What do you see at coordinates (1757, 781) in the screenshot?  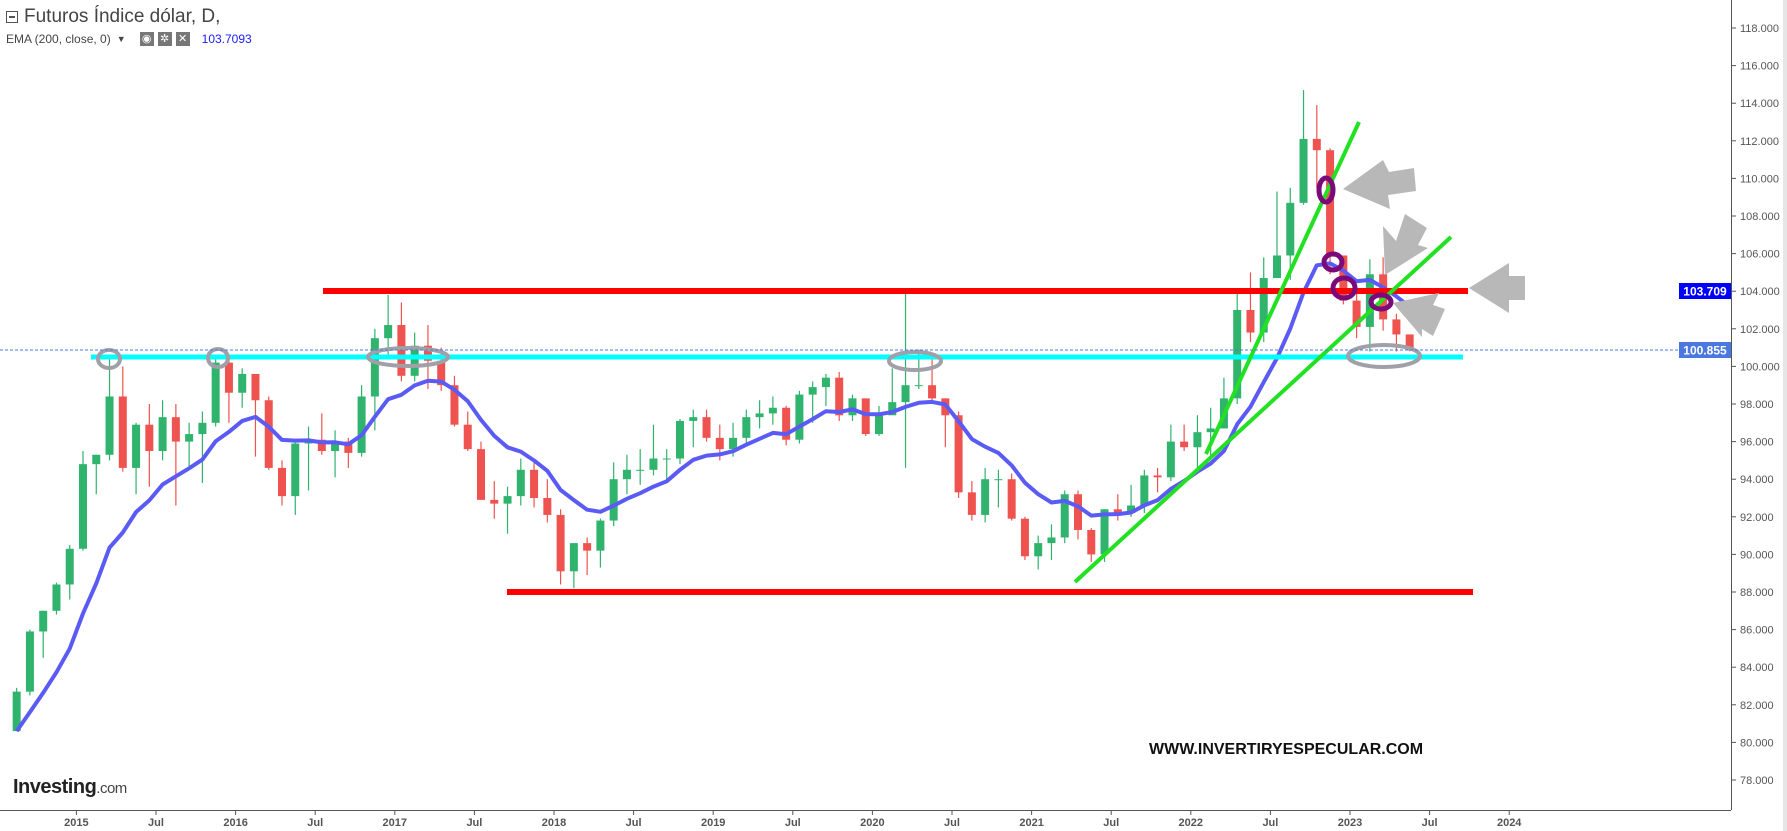 I see `price-tick-label: 78.000` at bounding box center [1757, 781].